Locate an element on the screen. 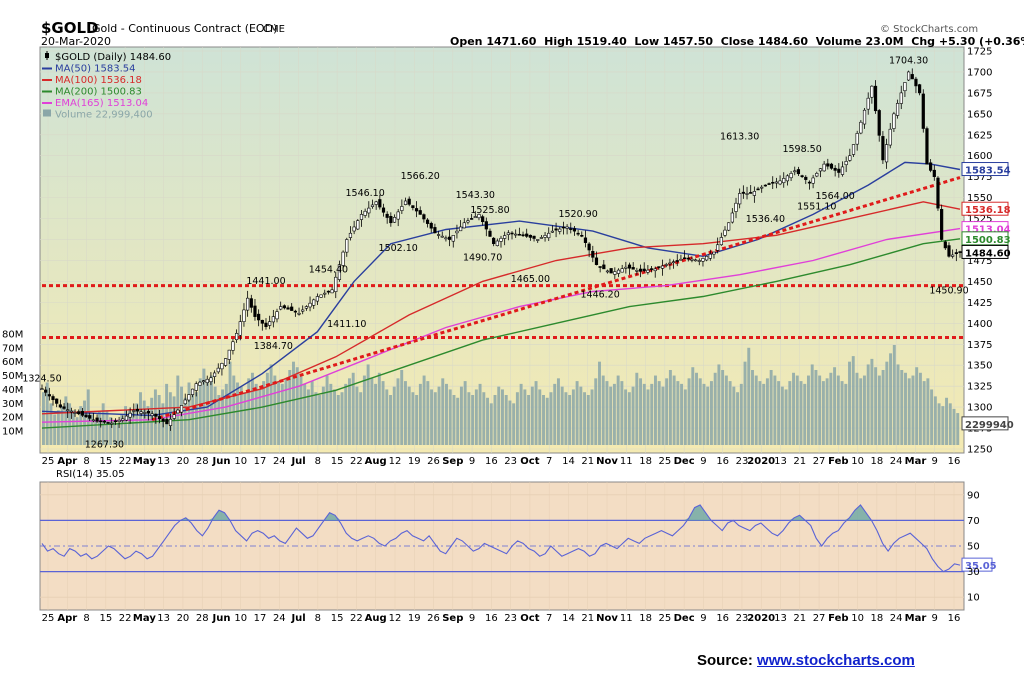  x-tick-label: 20 is located at coordinates (183, 461).